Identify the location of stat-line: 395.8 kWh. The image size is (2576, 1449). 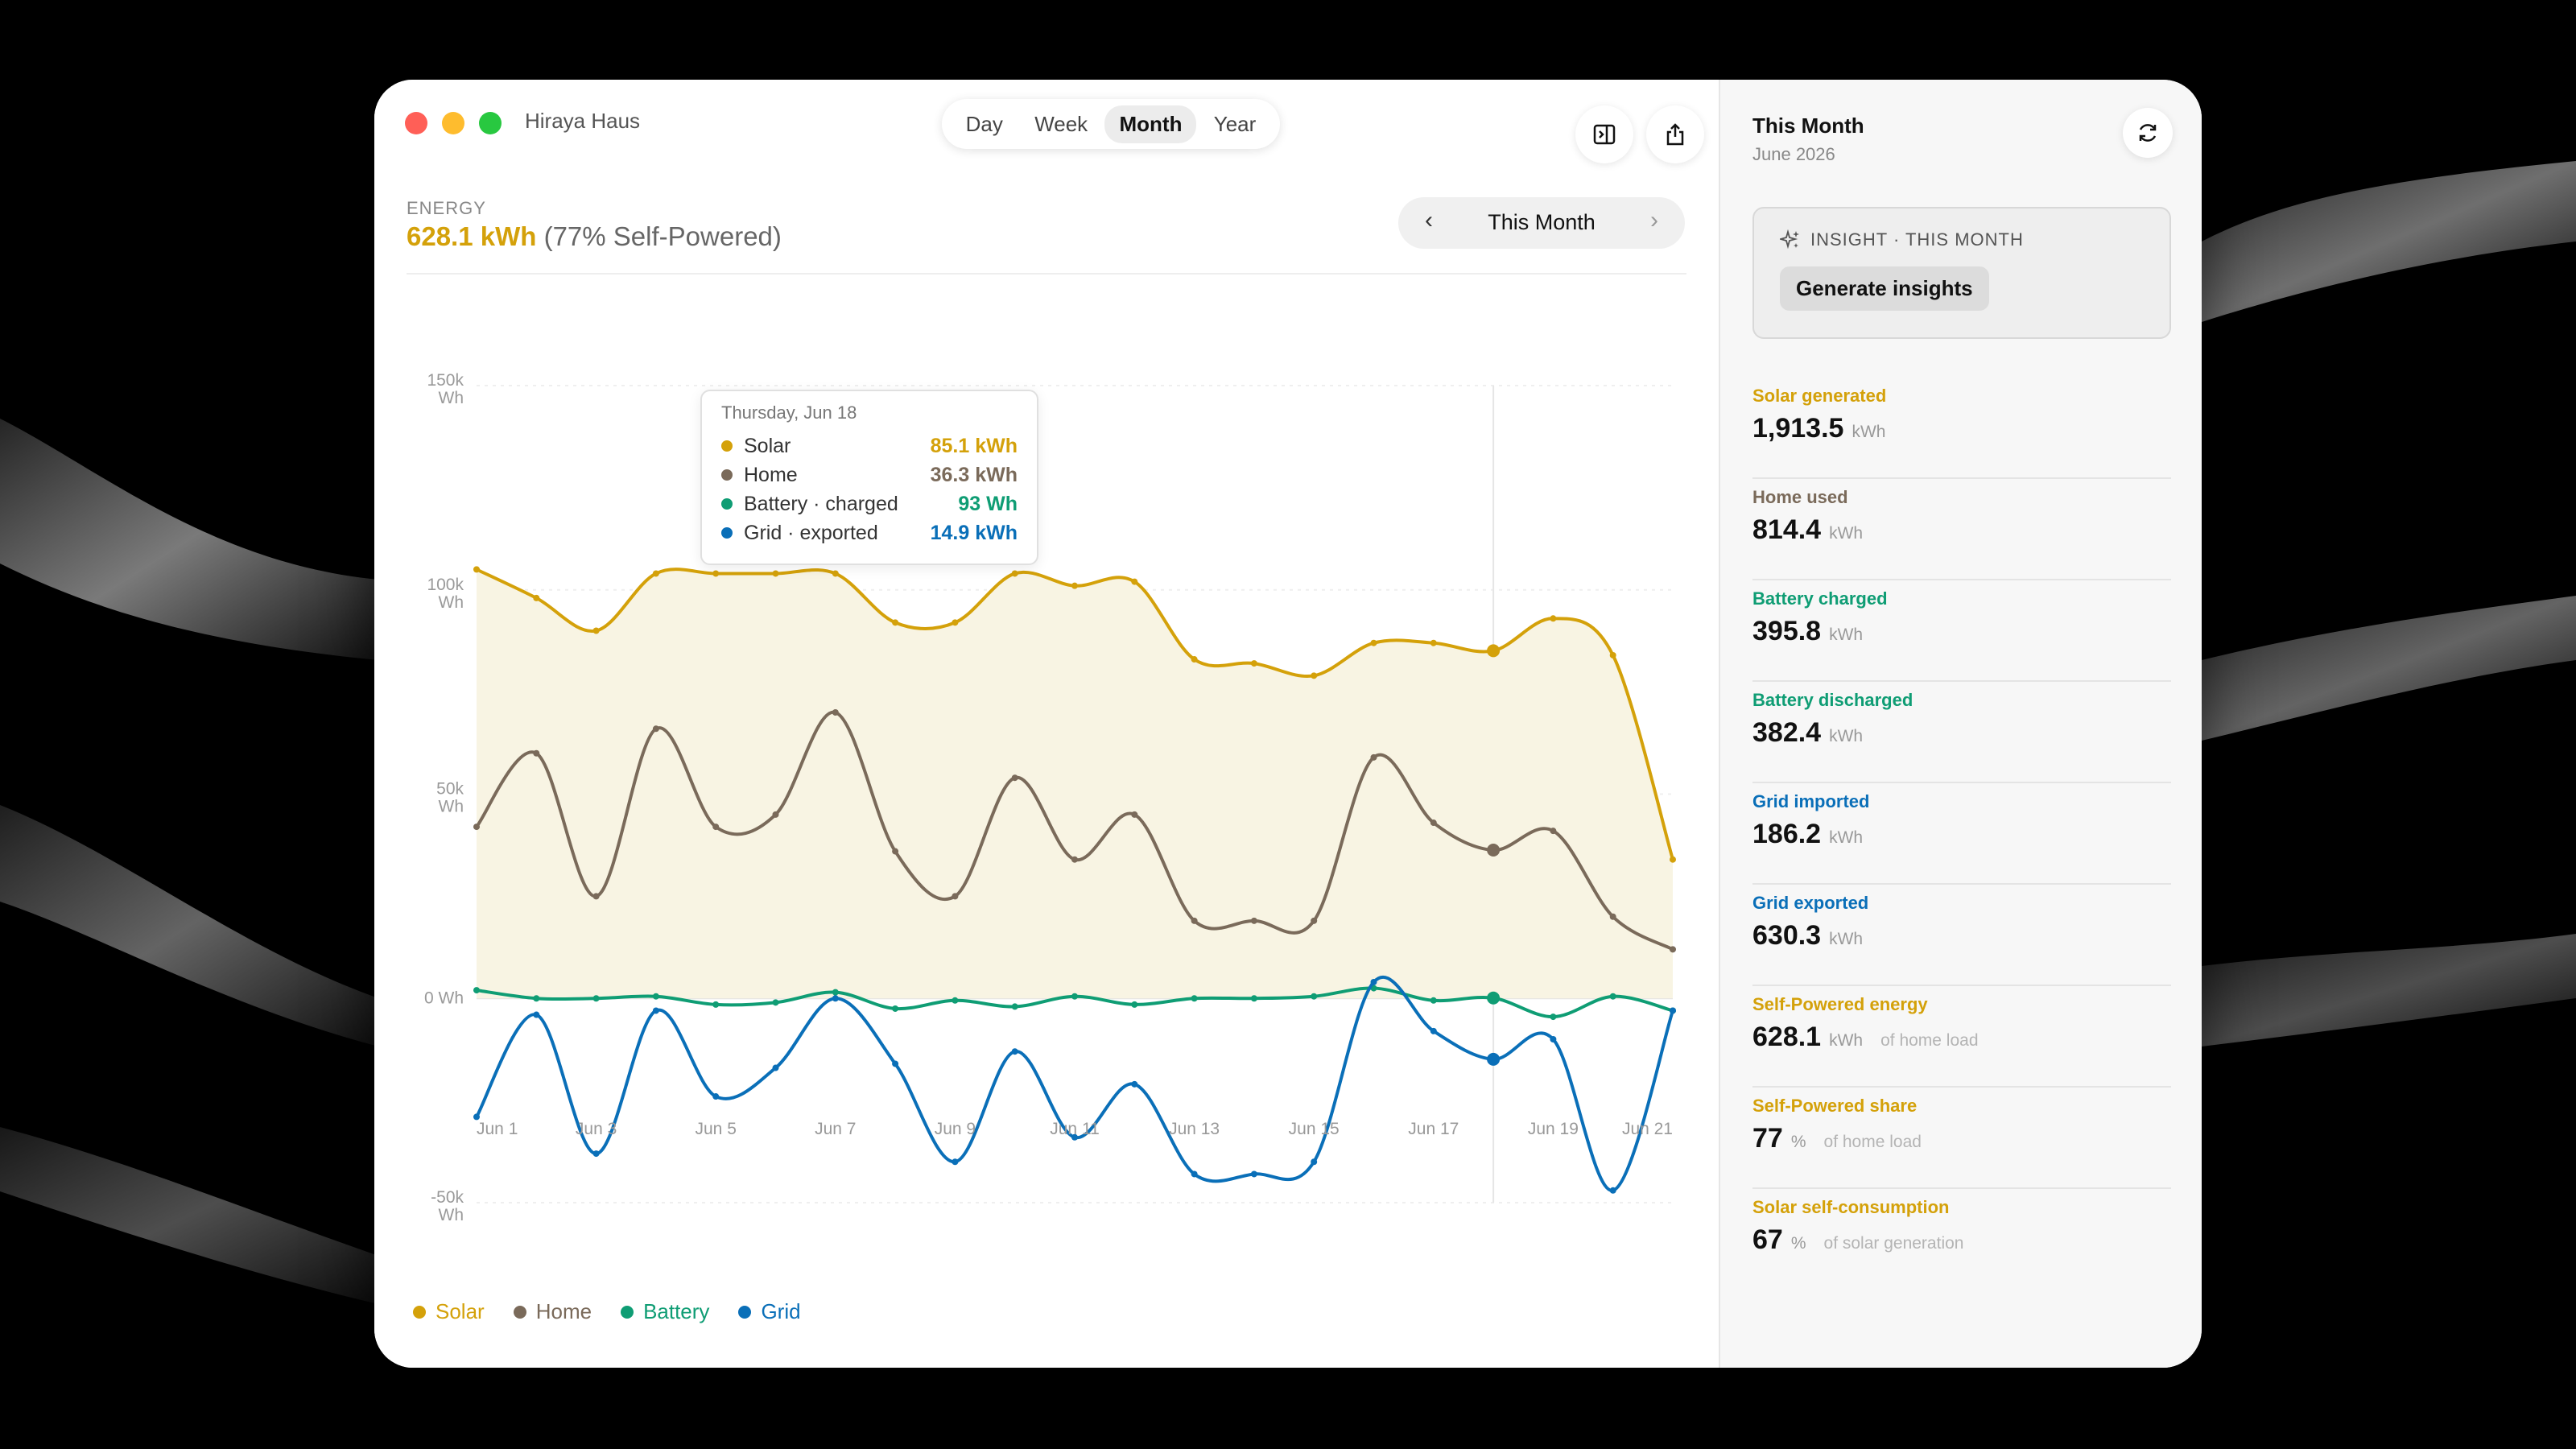
(1961, 631).